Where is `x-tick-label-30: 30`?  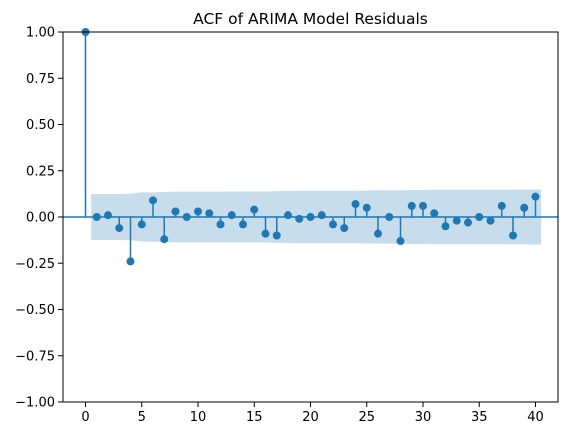 x-tick-label-30: 30 is located at coordinates (423, 417).